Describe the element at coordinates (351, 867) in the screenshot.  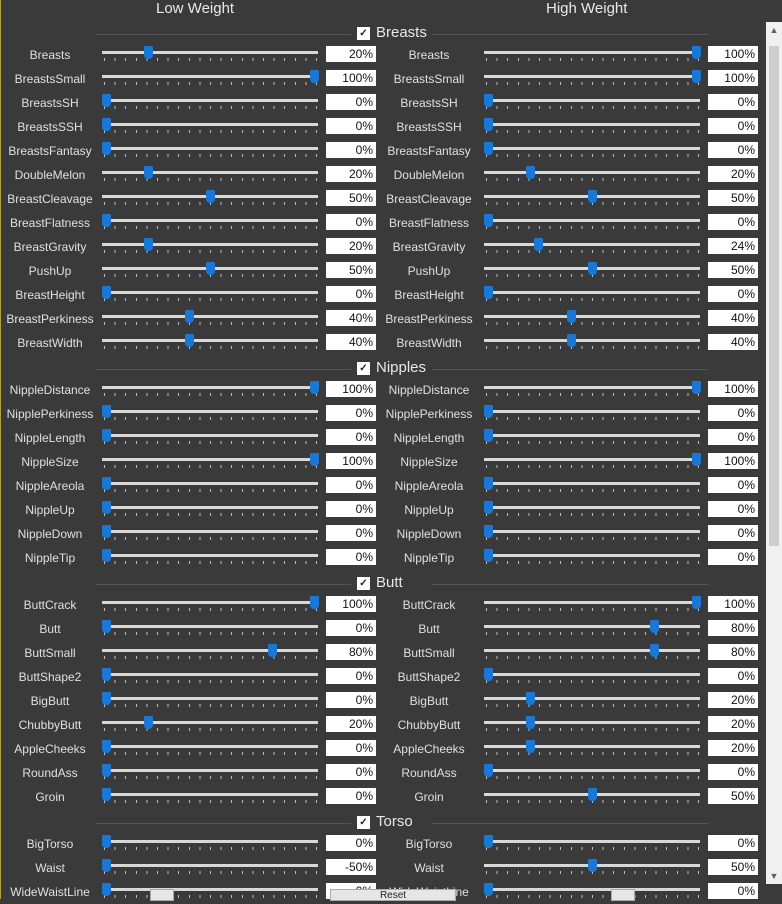
I see `low-weight-value-field: -50%` at that location.